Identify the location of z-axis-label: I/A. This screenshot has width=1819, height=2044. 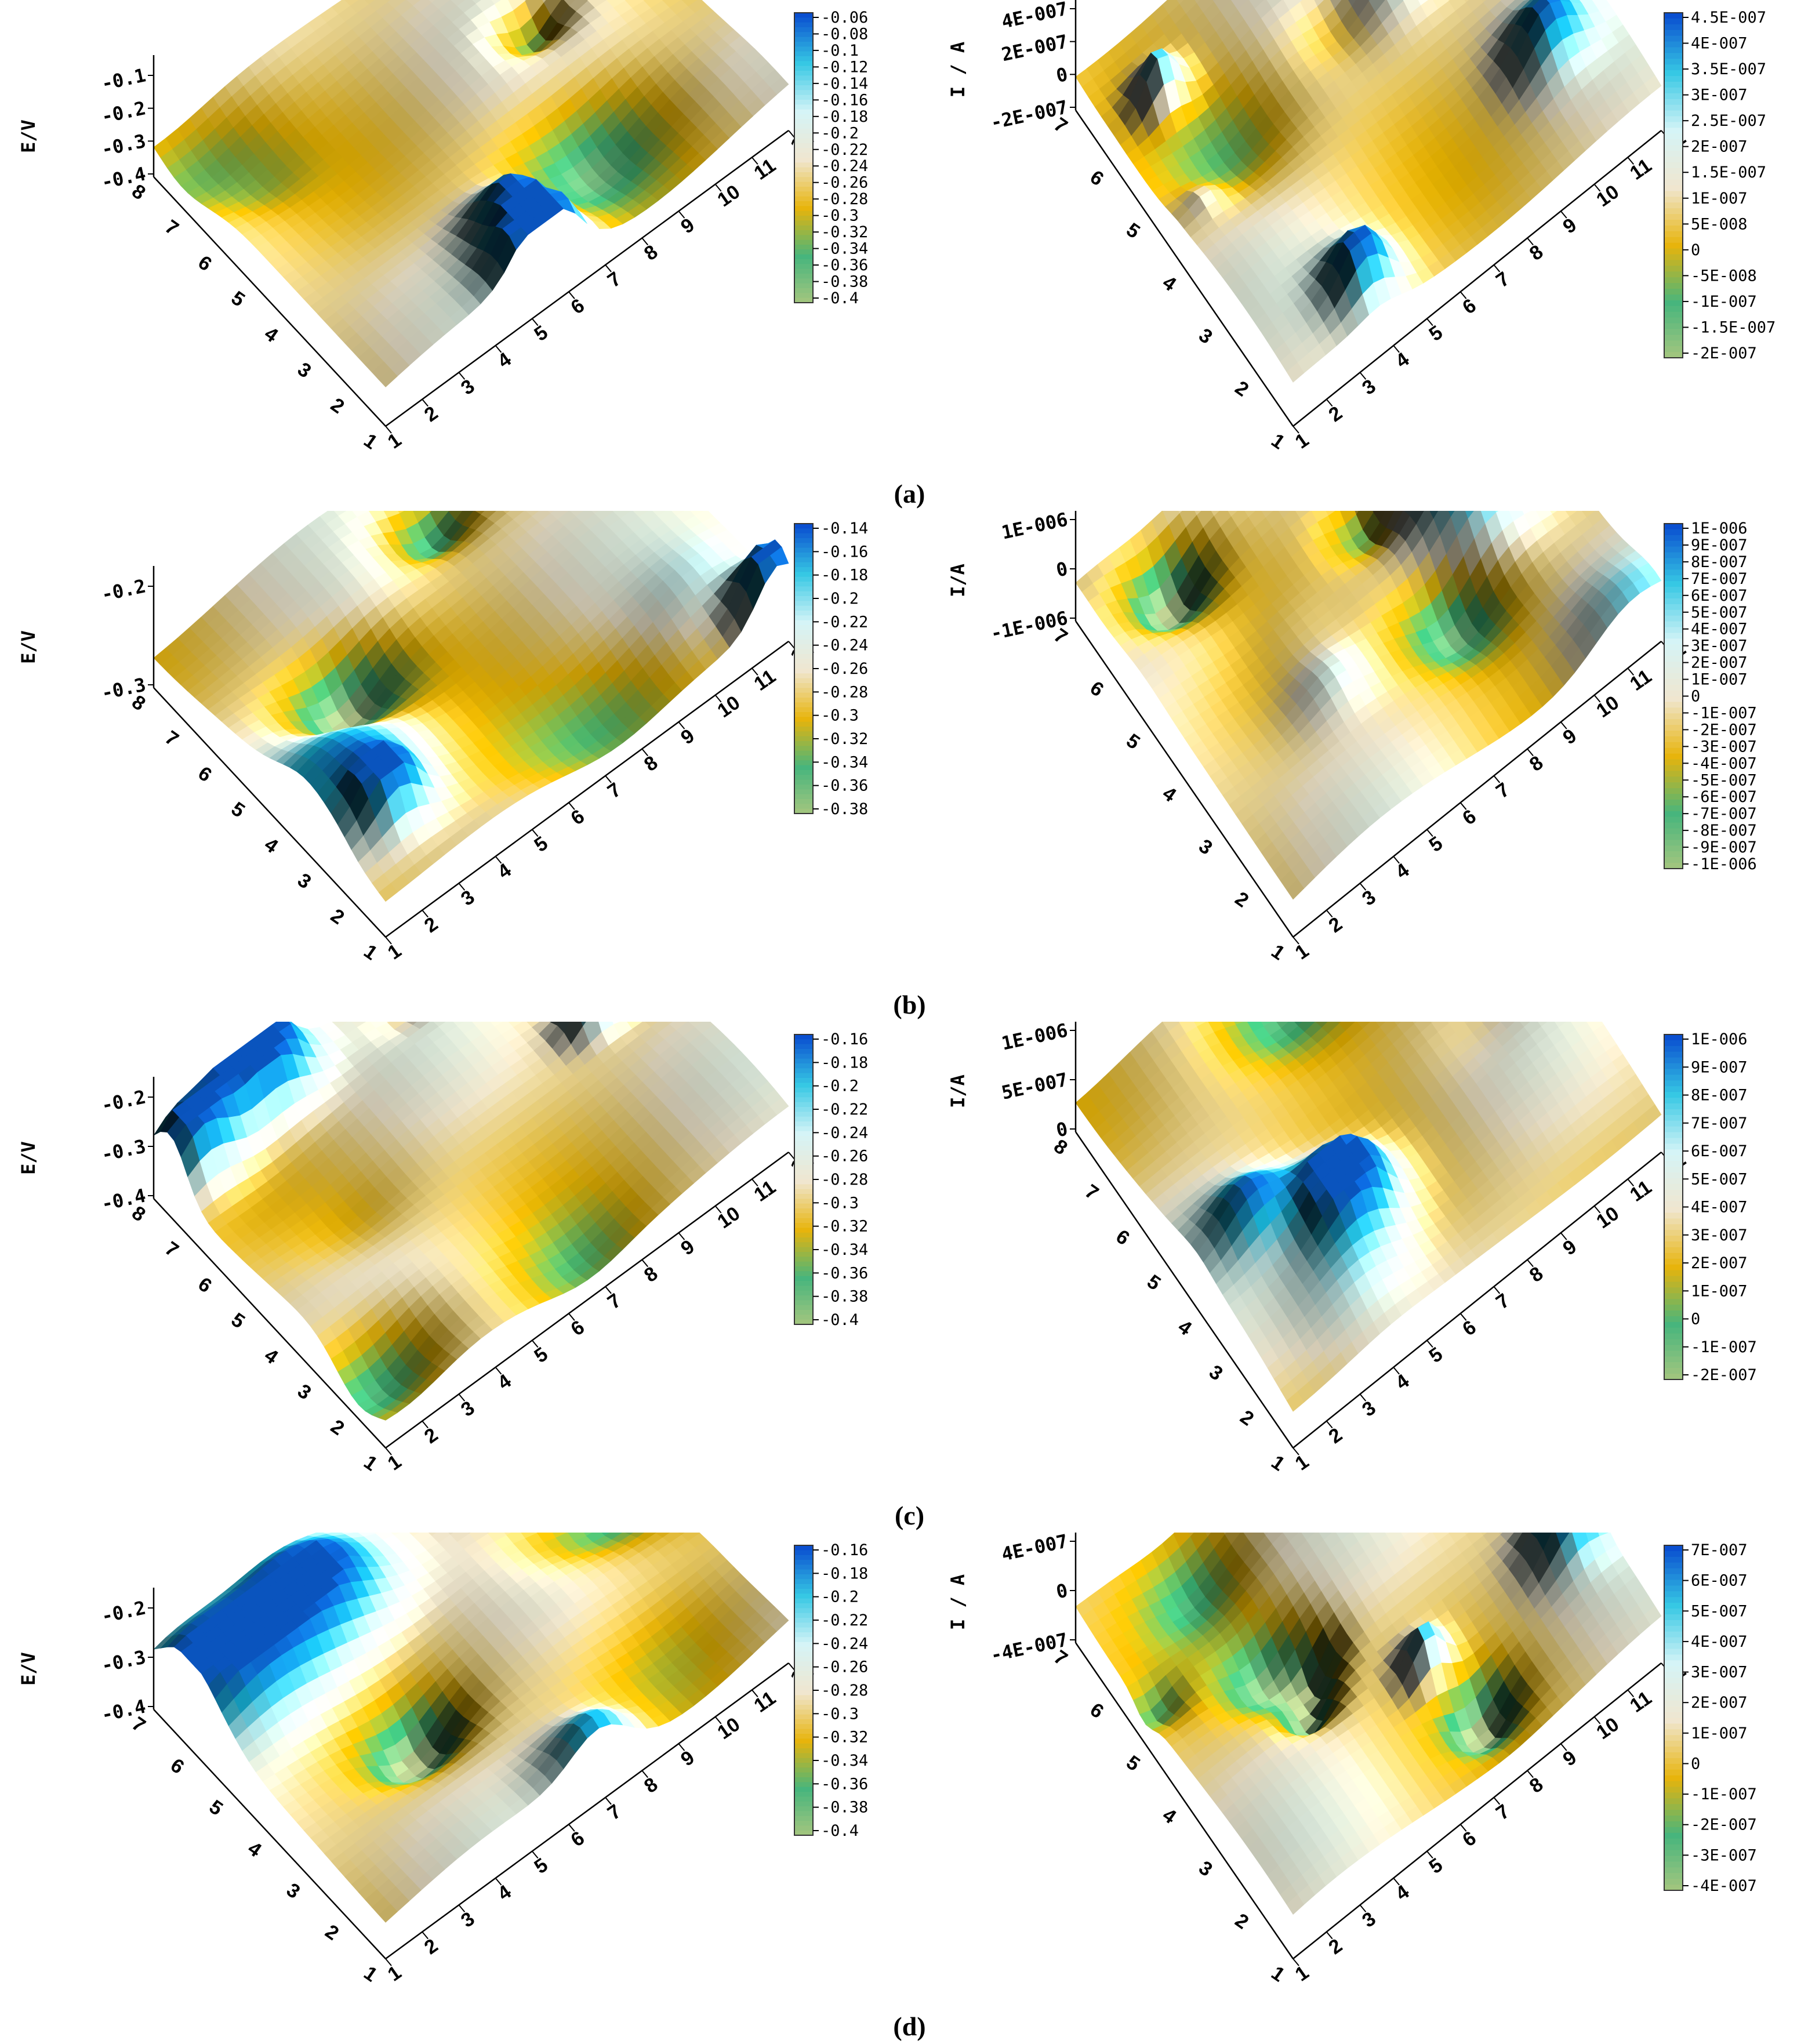
(958, 1091).